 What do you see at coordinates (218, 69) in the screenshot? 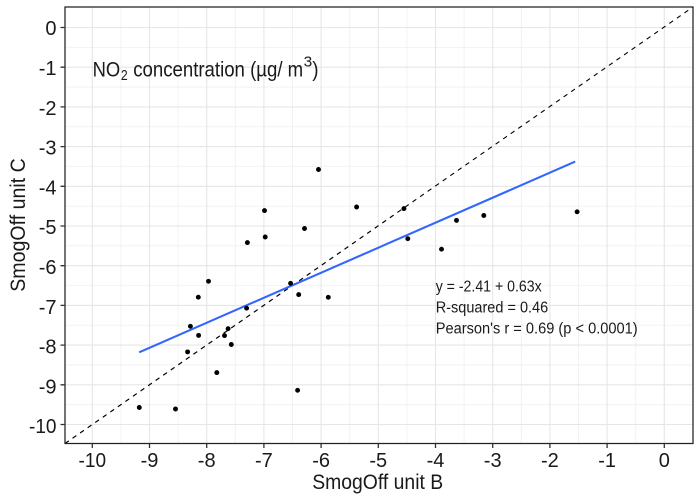
I see `svg-text: concentration (µg/ m` at bounding box center [218, 69].